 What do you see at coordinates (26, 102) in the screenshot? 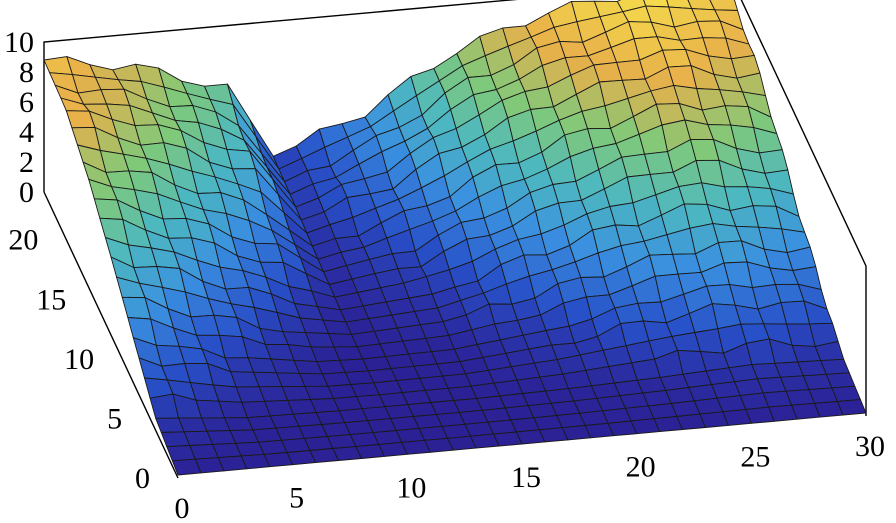
I see `z-tick-label: 6` at bounding box center [26, 102].